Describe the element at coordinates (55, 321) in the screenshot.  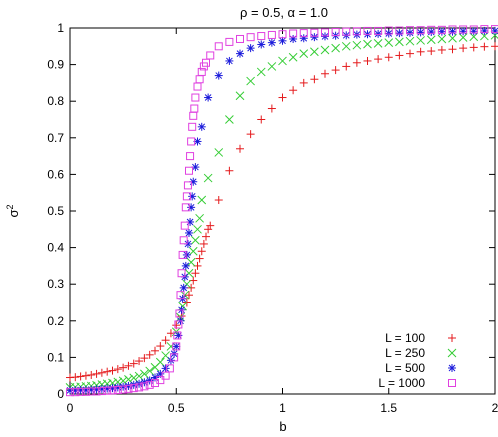
I see `y-tick-label: 0.2` at that location.